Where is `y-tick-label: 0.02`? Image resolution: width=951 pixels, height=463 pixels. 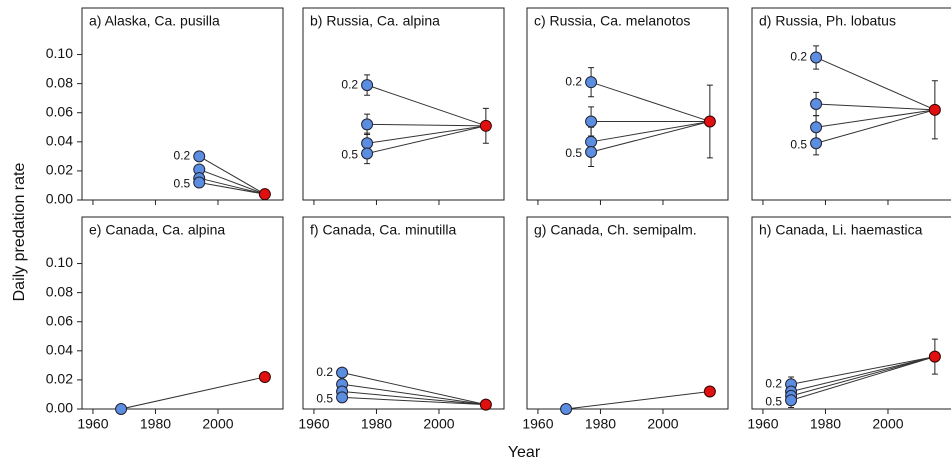 y-tick-label: 0.02 is located at coordinates (59, 170).